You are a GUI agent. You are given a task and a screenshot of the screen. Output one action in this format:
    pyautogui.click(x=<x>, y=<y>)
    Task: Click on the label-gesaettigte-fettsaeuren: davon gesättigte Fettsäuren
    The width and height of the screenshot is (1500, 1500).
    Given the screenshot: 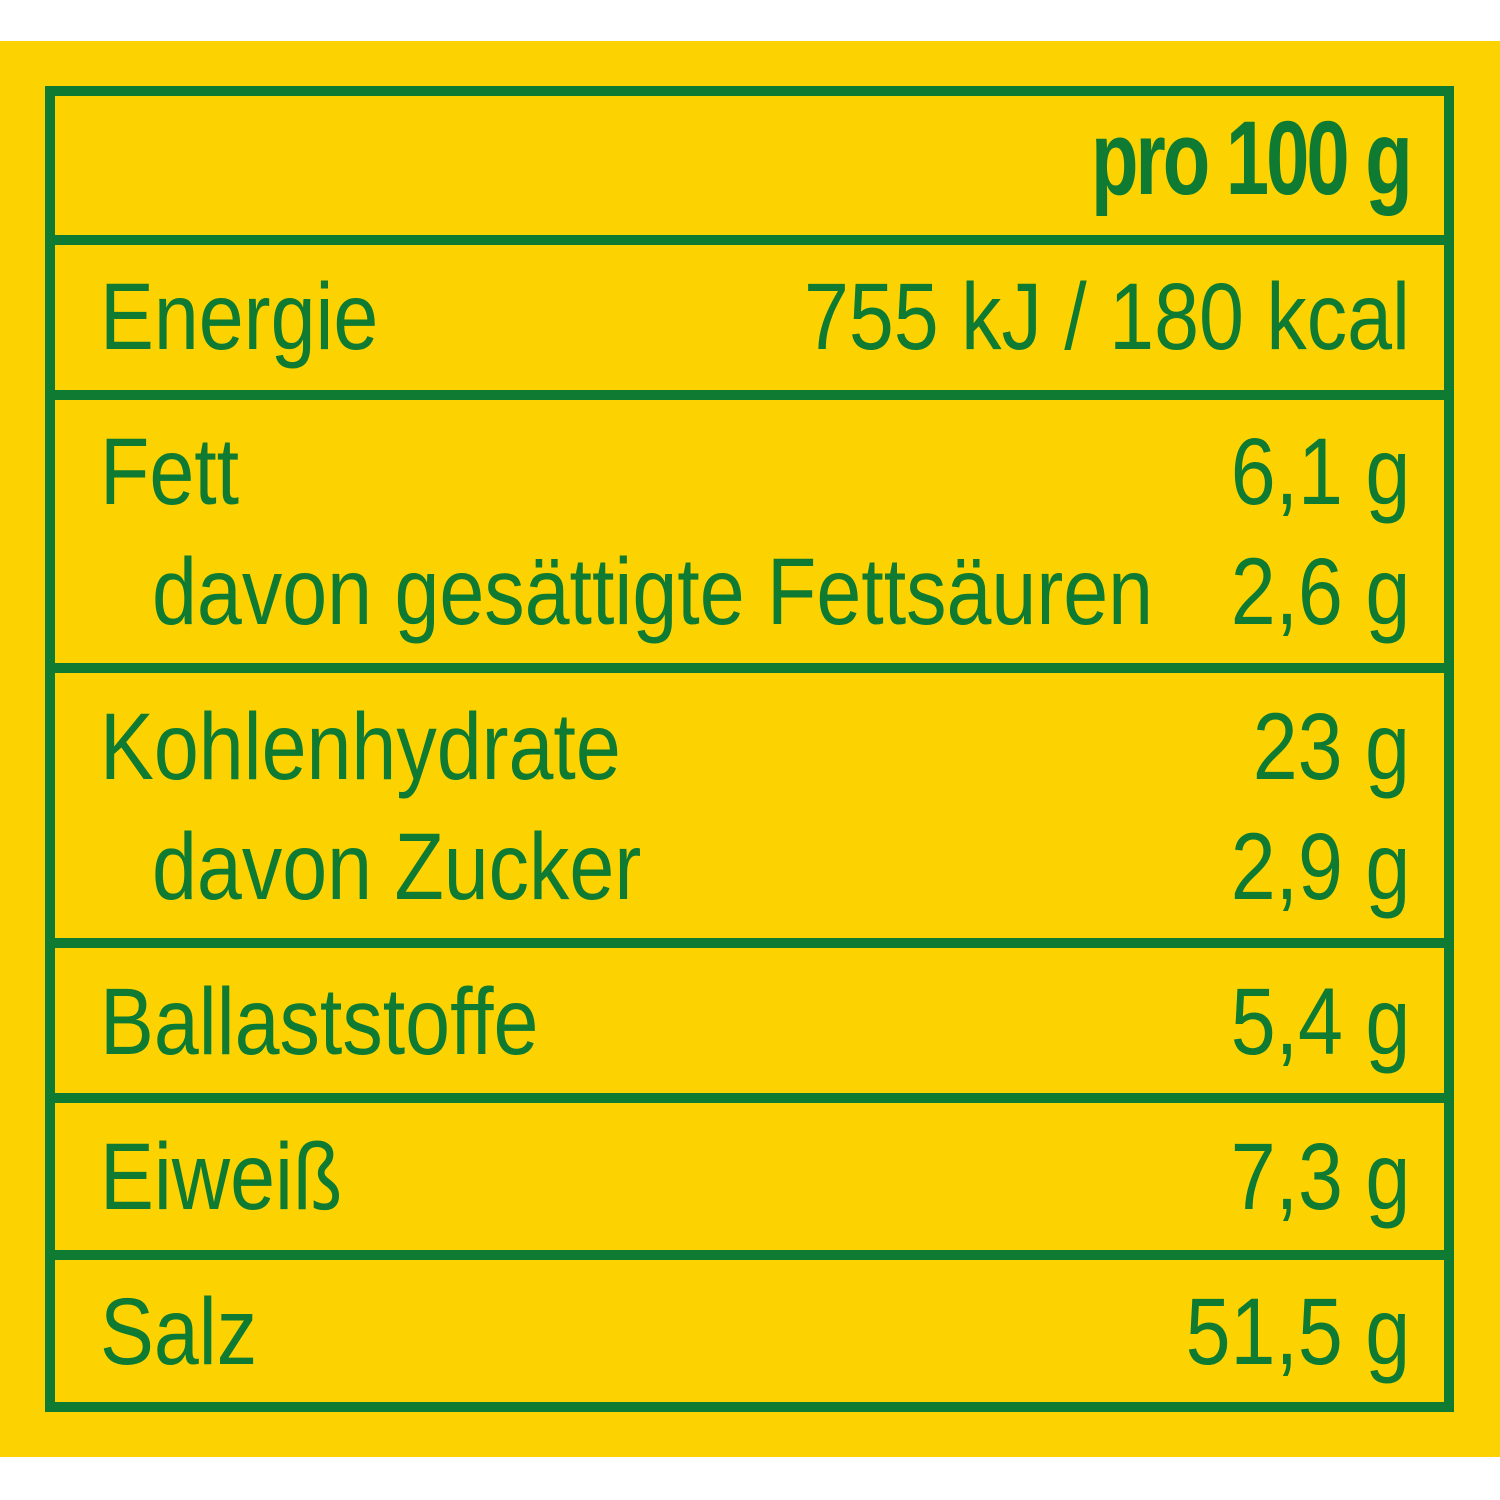 What is the action you would take?
    pyautogui.click(x=653, y=592)
    